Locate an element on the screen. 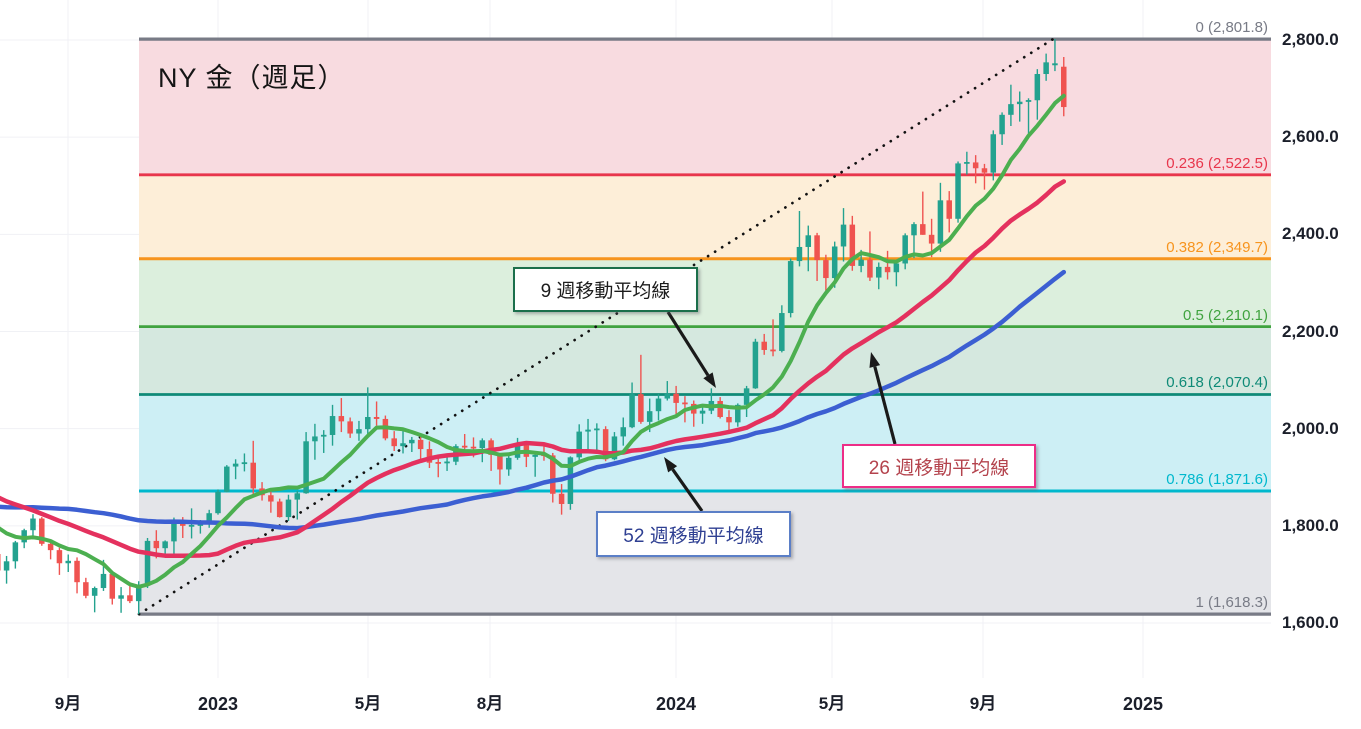 The width and height of the screenshot is (1361, 729). fib-level-label: 0.618 (2,070.4) is located at coordinates (1217, 383).